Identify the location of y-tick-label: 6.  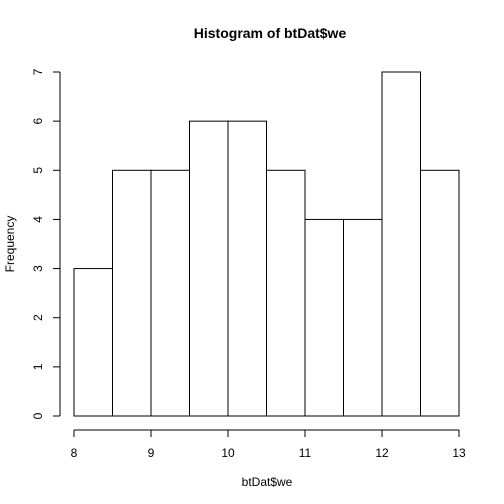
(38, 120).